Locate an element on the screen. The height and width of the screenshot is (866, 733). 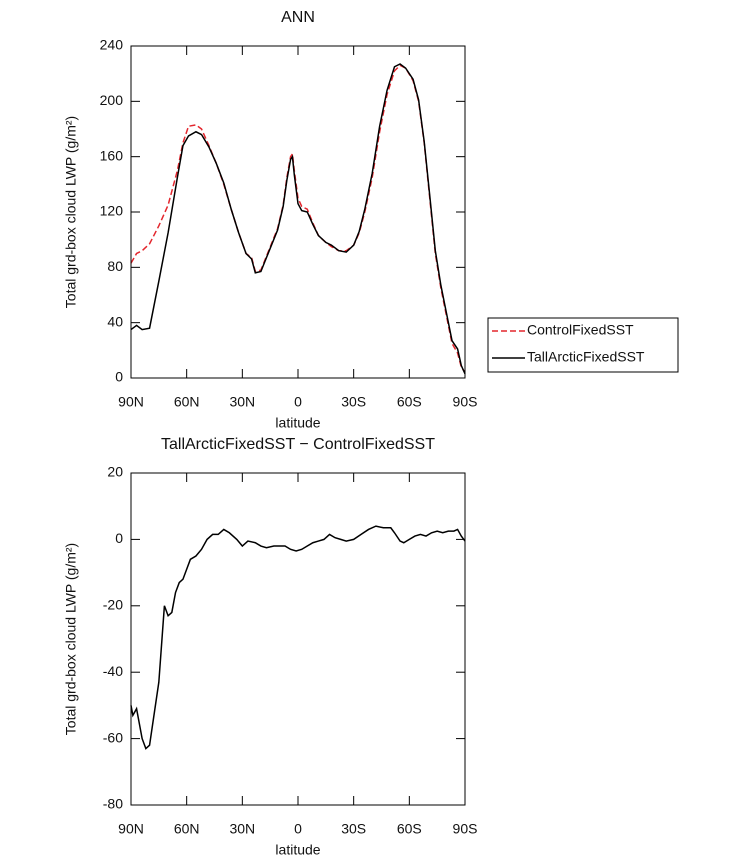
y-tick-label: -20 is located at coordinates (113, 605).